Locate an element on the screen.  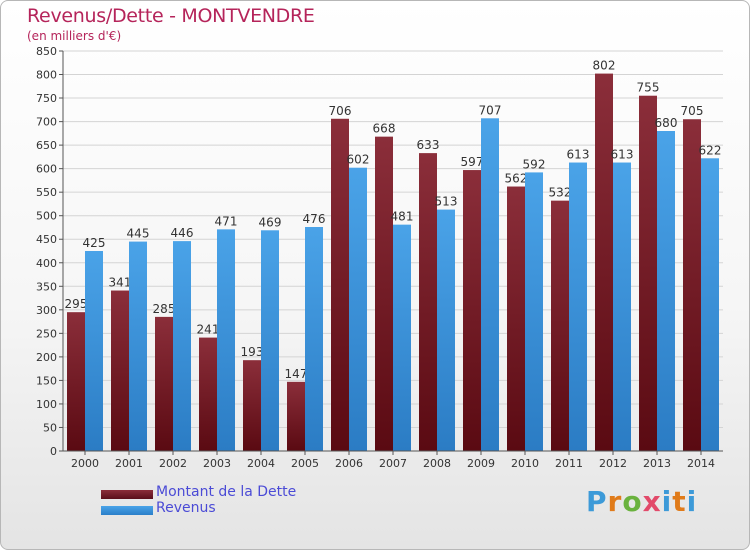
data-label-dette: 341 is located at coordinates (120, 283).